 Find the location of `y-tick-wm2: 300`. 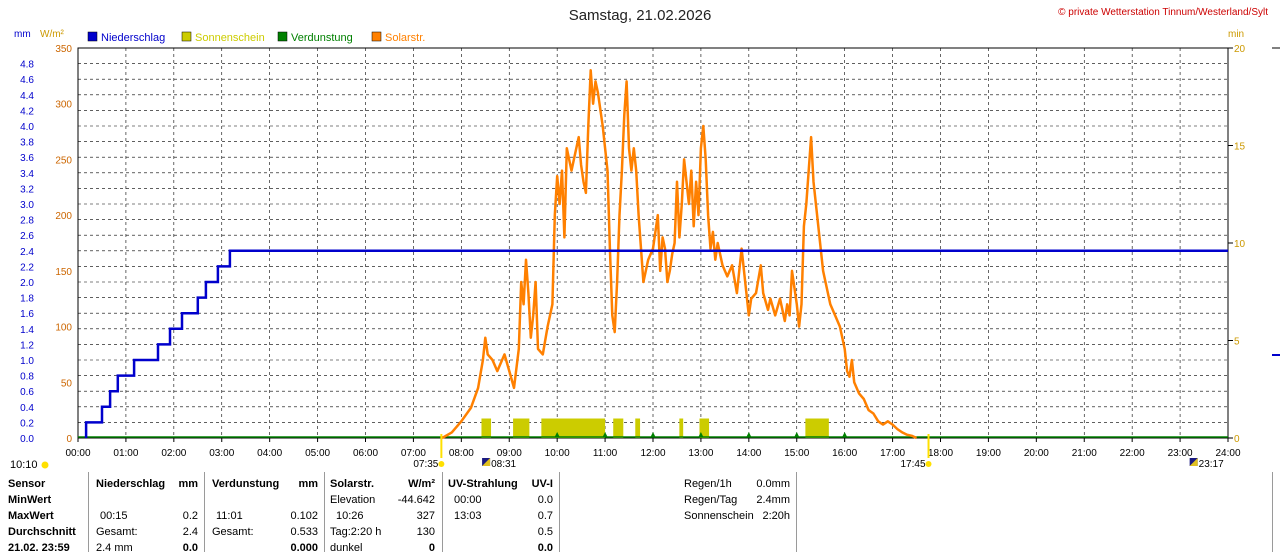

y-tick-wm2: 300 is located at coordinates (63, 105).